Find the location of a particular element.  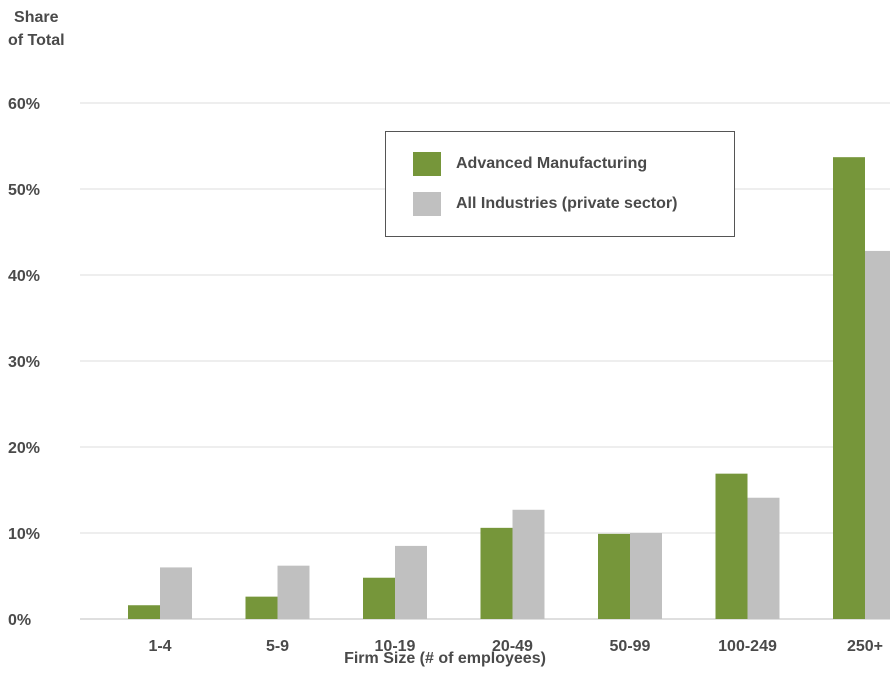

legend-label-advanced-manufacturing: Advanced Manufacturing is located at coordinates (552, 163).